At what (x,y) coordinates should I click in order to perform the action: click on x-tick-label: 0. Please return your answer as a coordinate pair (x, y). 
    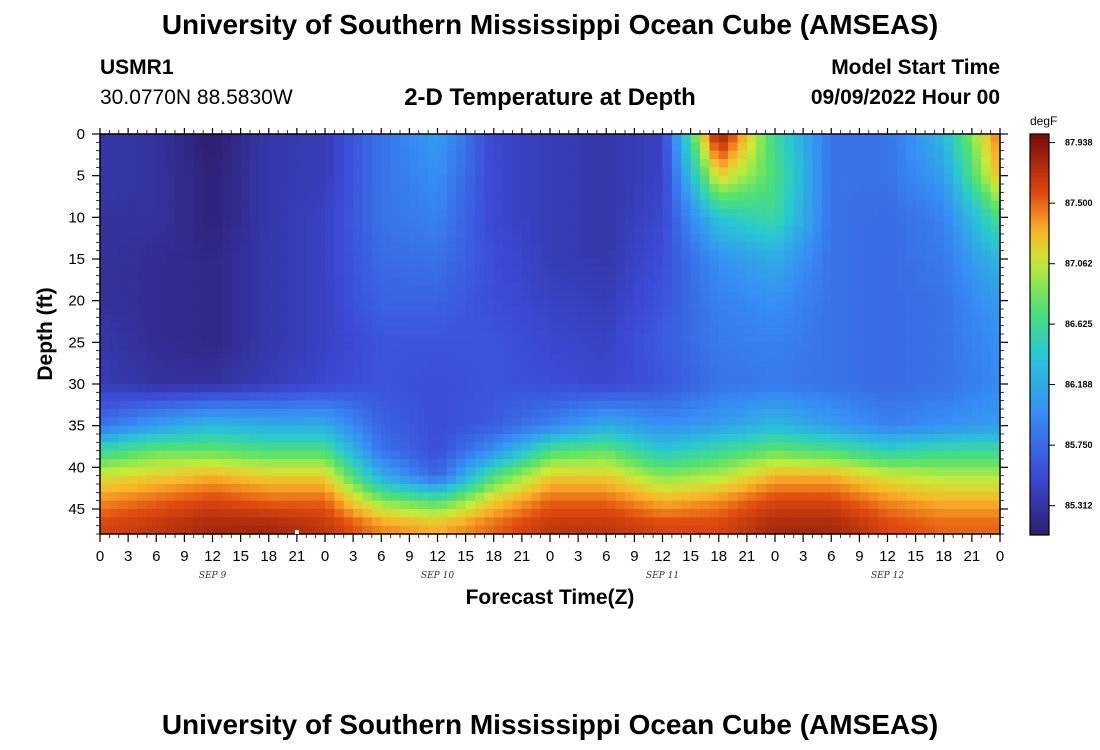
    Looking at the image, I should click on (775, 556).